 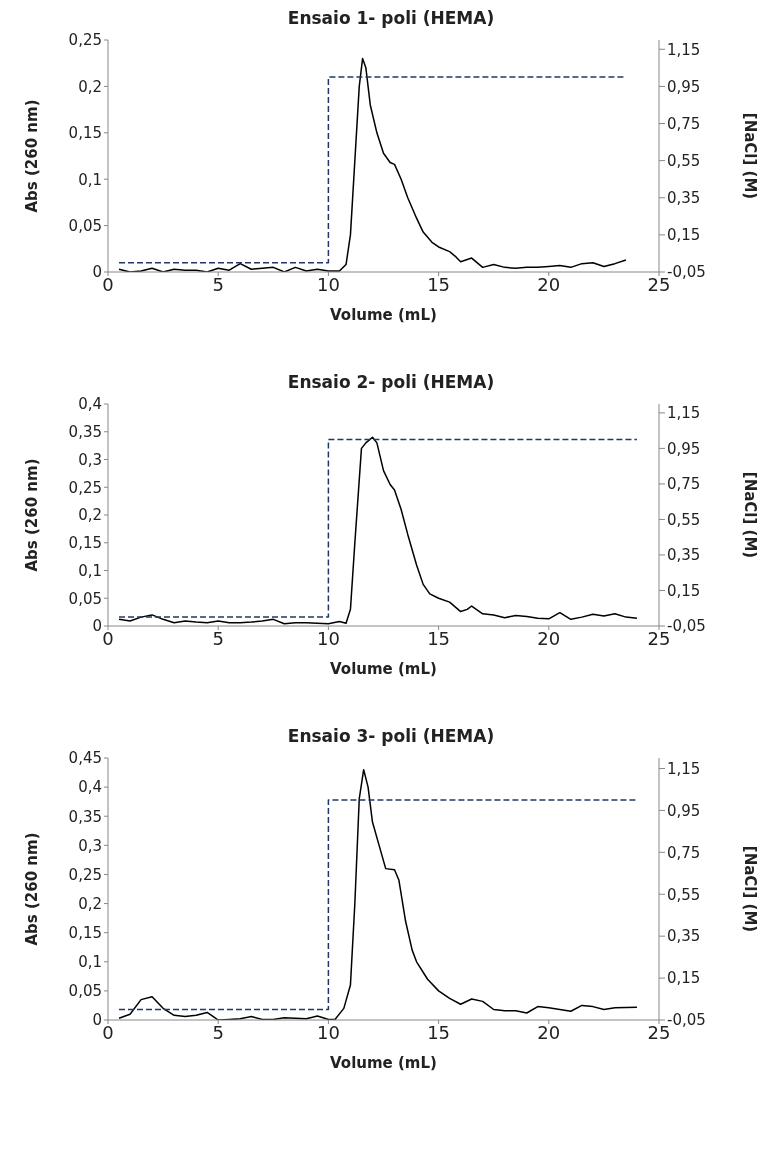 What do you see at coordinates (85, 758) in the screenshot?
I see `y-tick-label: 0,45` at bounding box center [85, 758].